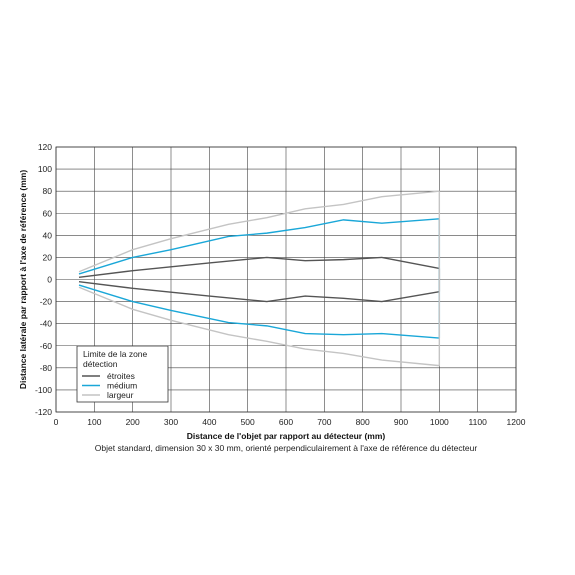  Describe the element at coordinates (259, 246) in the screenshot. I see `series-medium-upper` at that location.